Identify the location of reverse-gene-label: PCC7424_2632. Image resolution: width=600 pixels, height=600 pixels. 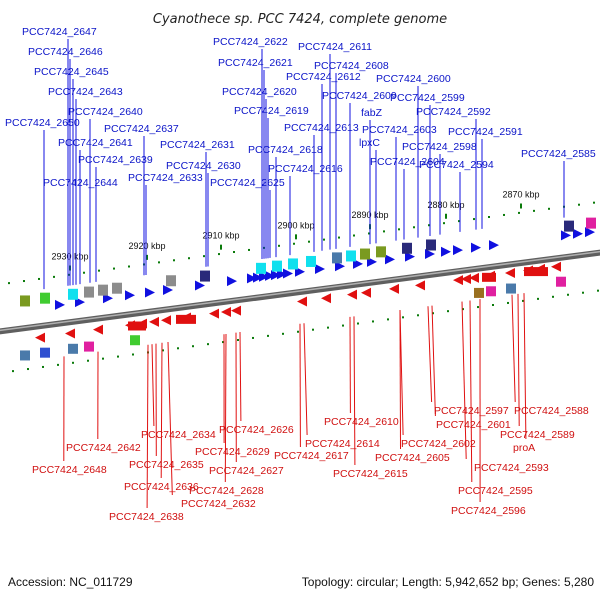
(218, 504).